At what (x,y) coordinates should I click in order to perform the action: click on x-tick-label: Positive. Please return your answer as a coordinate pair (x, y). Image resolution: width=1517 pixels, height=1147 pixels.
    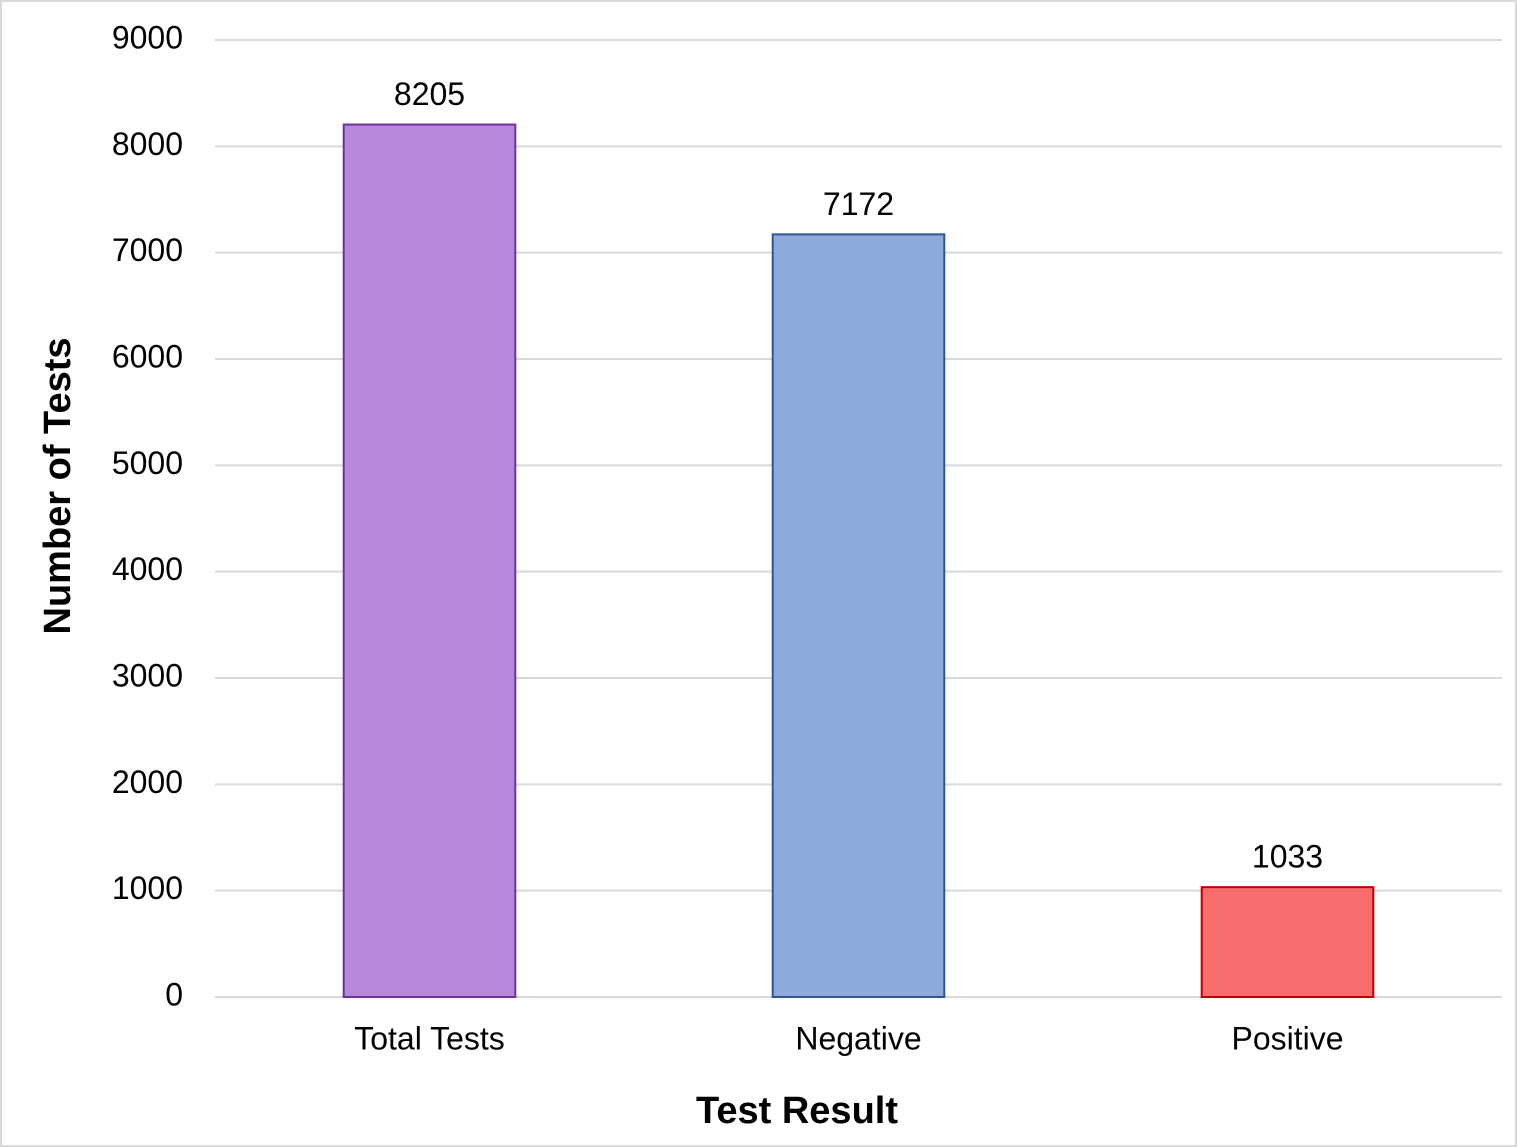
    Looking at the image, I should click on (1287, 1038).